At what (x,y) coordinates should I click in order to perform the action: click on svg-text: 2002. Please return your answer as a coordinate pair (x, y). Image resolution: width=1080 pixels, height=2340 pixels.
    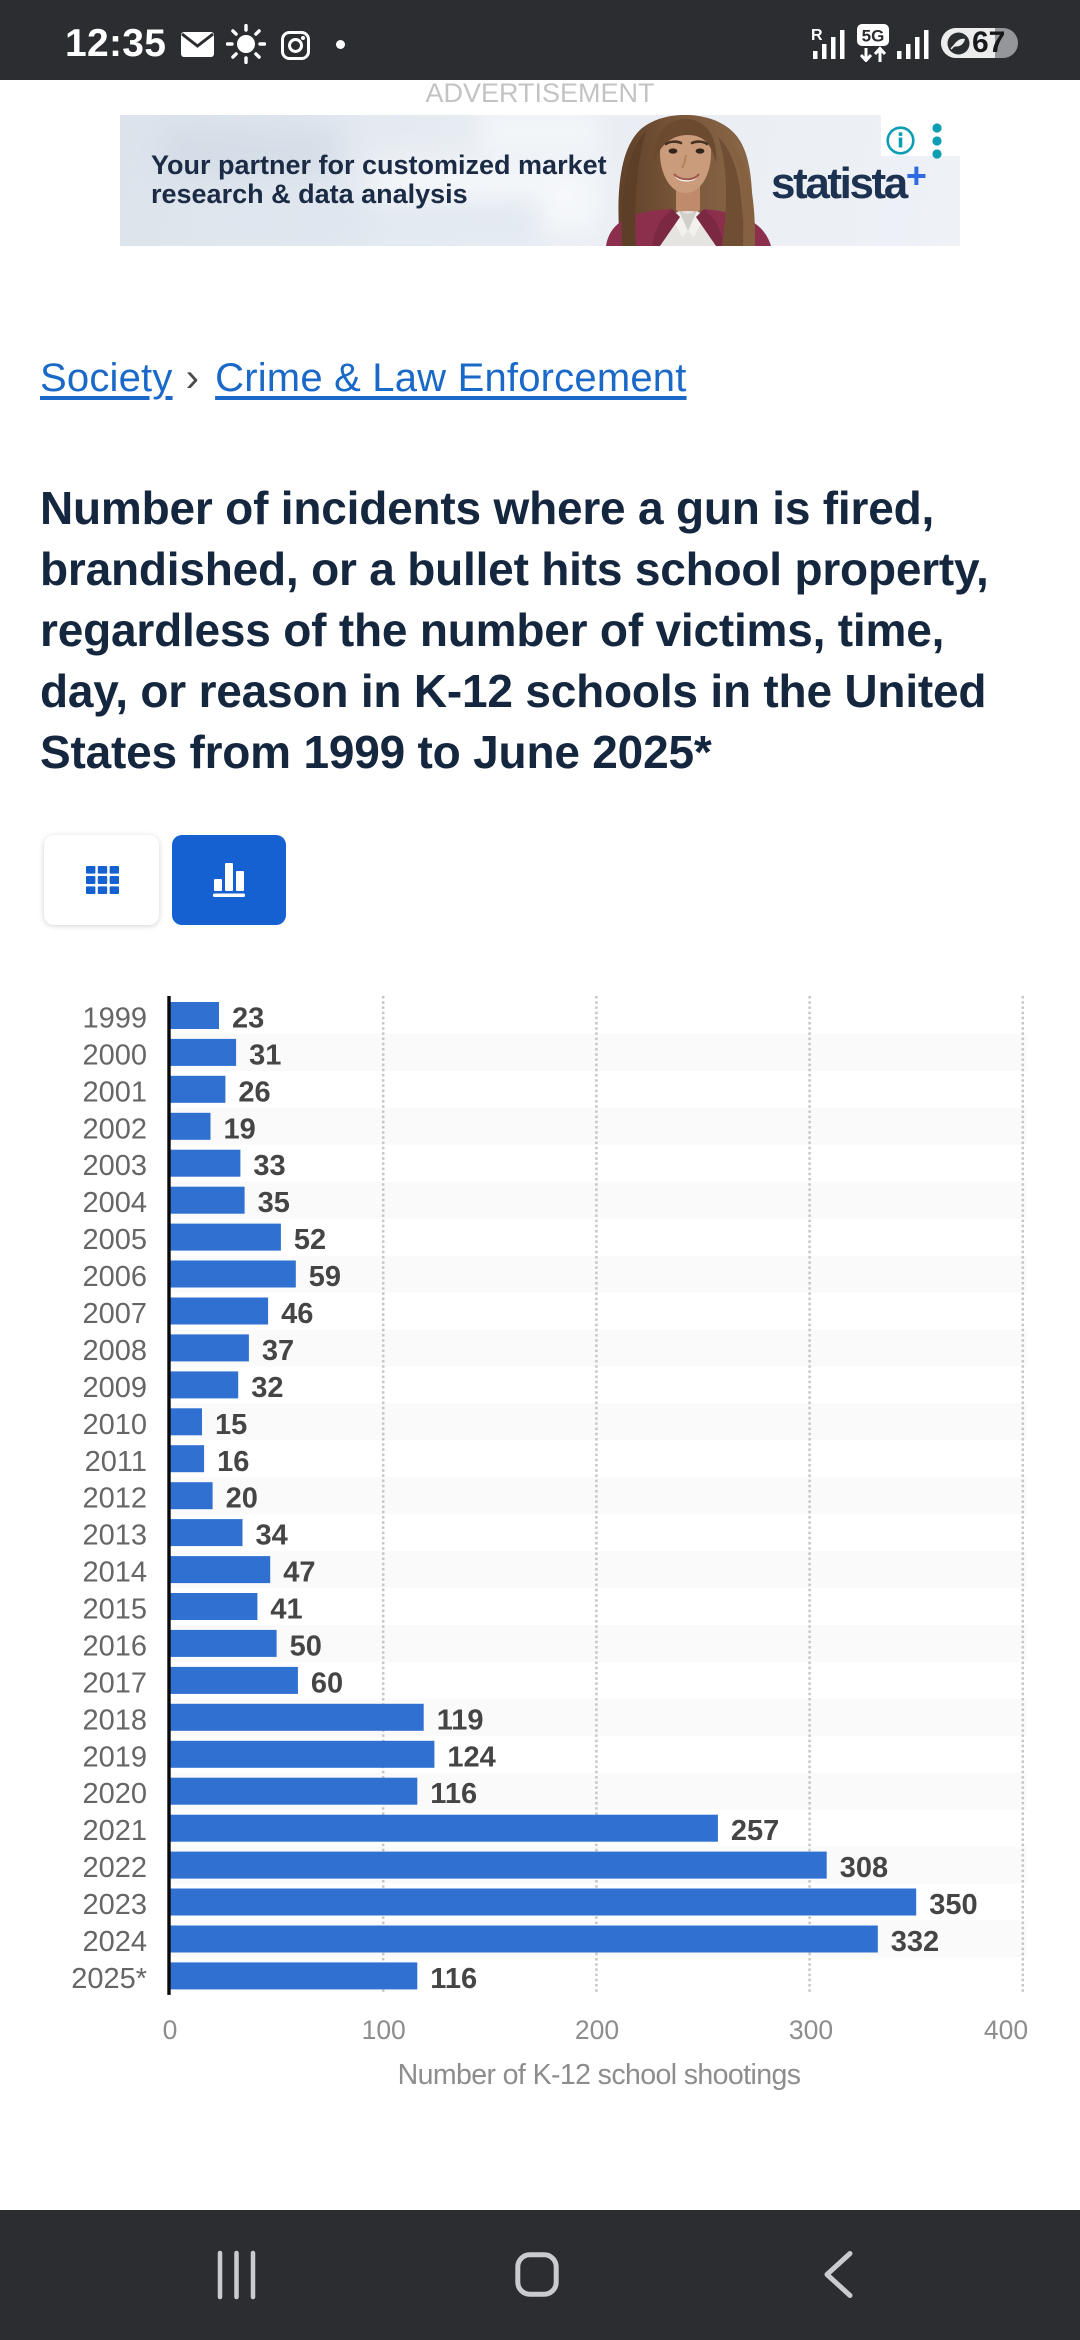
    Looking at the image, I should click on (114, 1129).